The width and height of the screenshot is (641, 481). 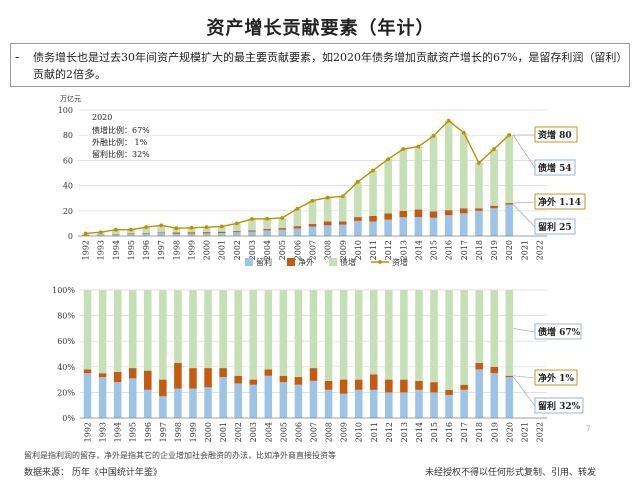 What do you see at coordinates (65, 110) in the screenshot?
I see `y-tick-label: 100` at bounding box center [65, 110].